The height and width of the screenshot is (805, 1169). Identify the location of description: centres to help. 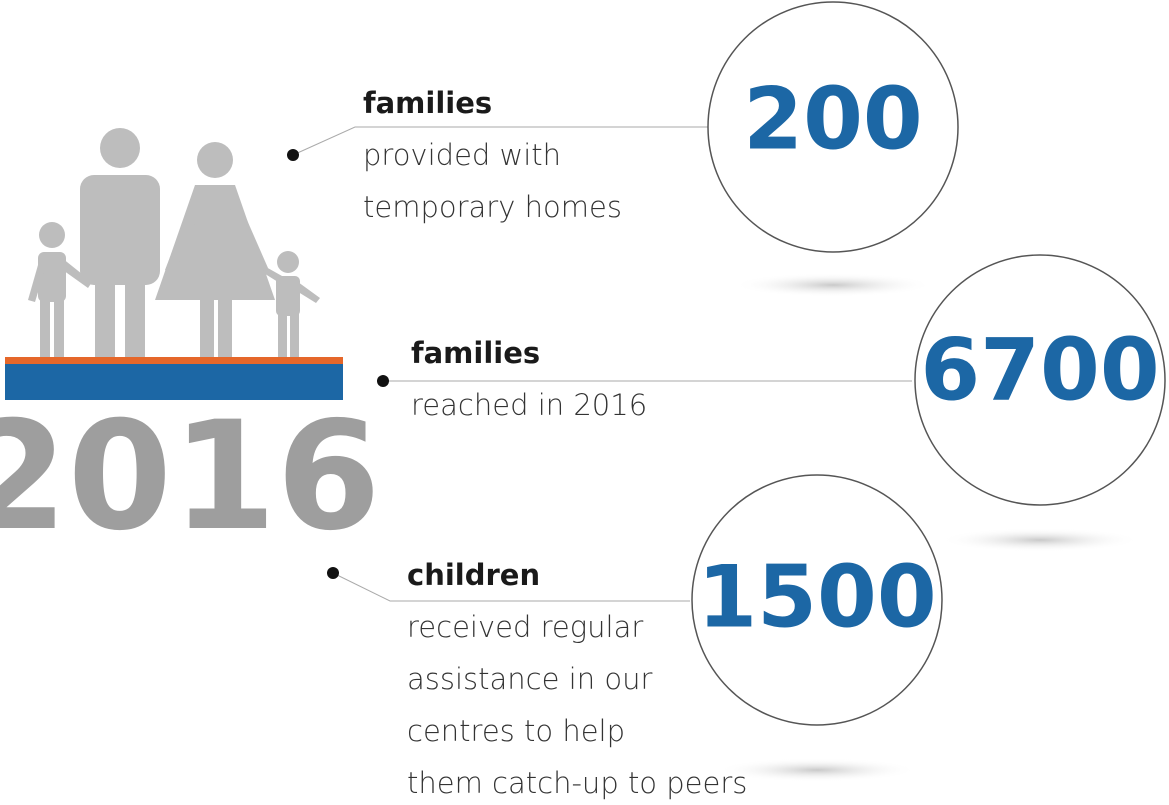
(516, 731).